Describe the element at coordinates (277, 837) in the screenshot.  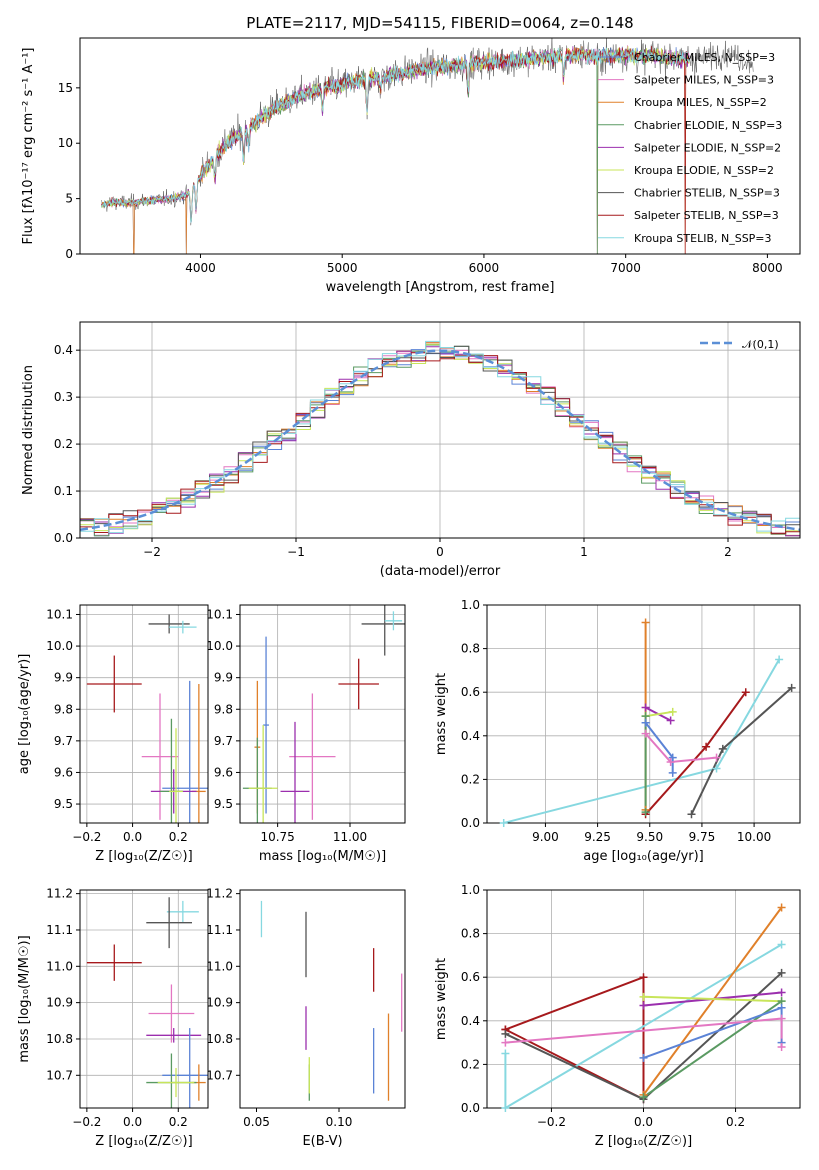
I see `x-tick-label: 10.75` at that location.